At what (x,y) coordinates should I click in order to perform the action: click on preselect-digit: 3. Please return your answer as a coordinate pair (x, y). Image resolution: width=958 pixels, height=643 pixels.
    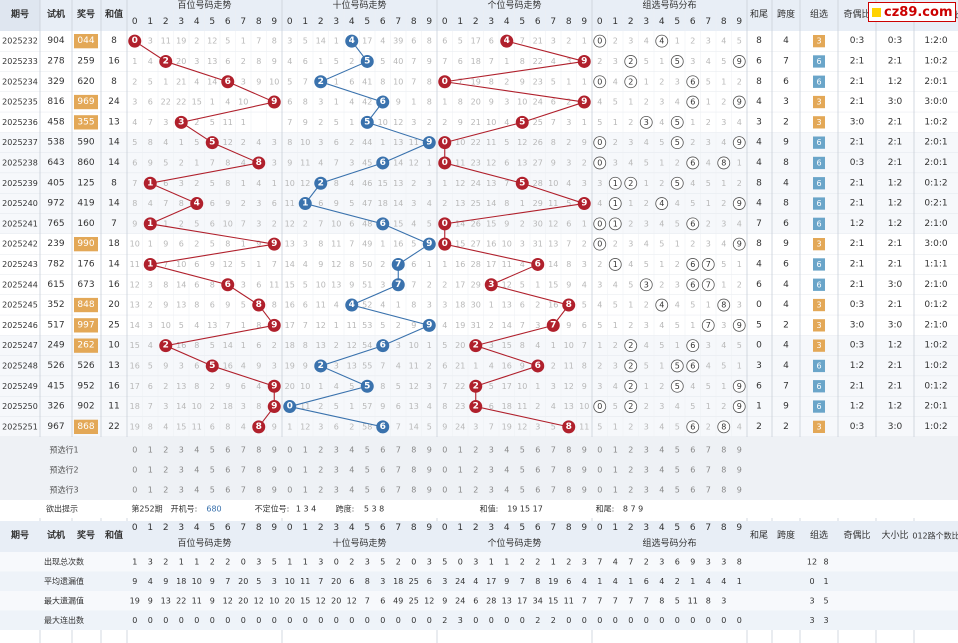
    Looking at the image, I should click on (181, 470).